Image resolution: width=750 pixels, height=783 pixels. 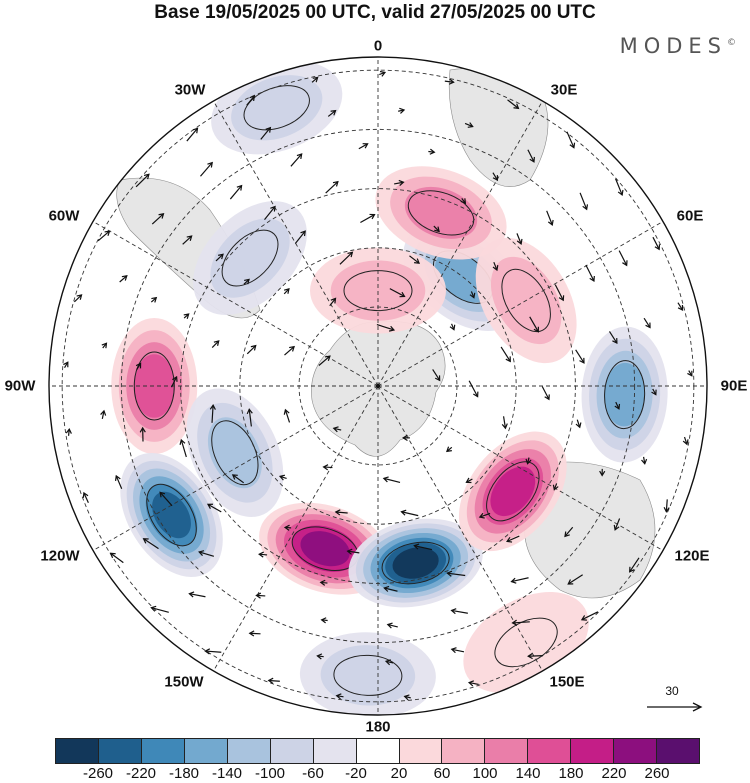 What do you see at coordinates (377, 751) in the screenshot?
I see `colorbar` at bounding box center [377, 751].